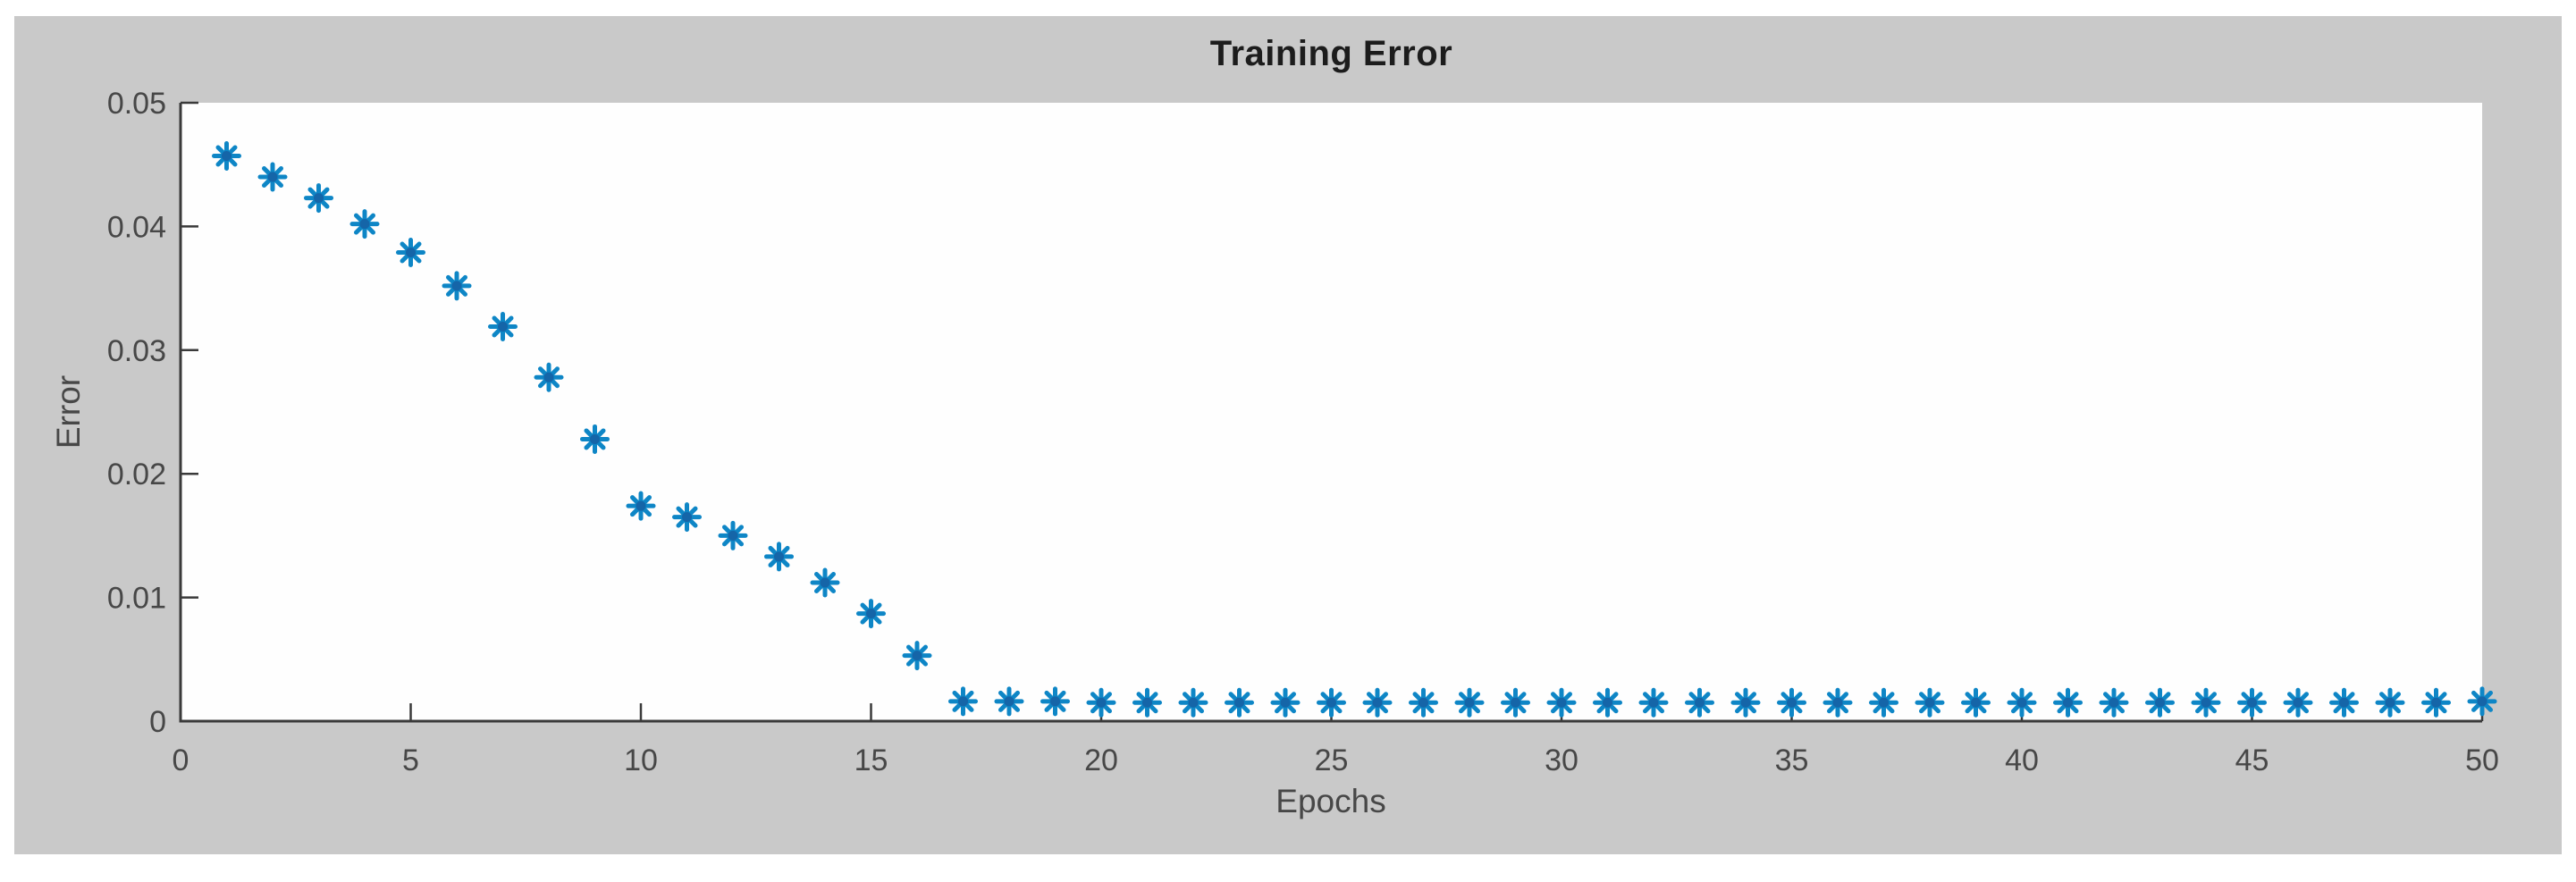 This screenshot has width=2576, height=882. I want to click on y-axis-label: Error, so click(69, 411).